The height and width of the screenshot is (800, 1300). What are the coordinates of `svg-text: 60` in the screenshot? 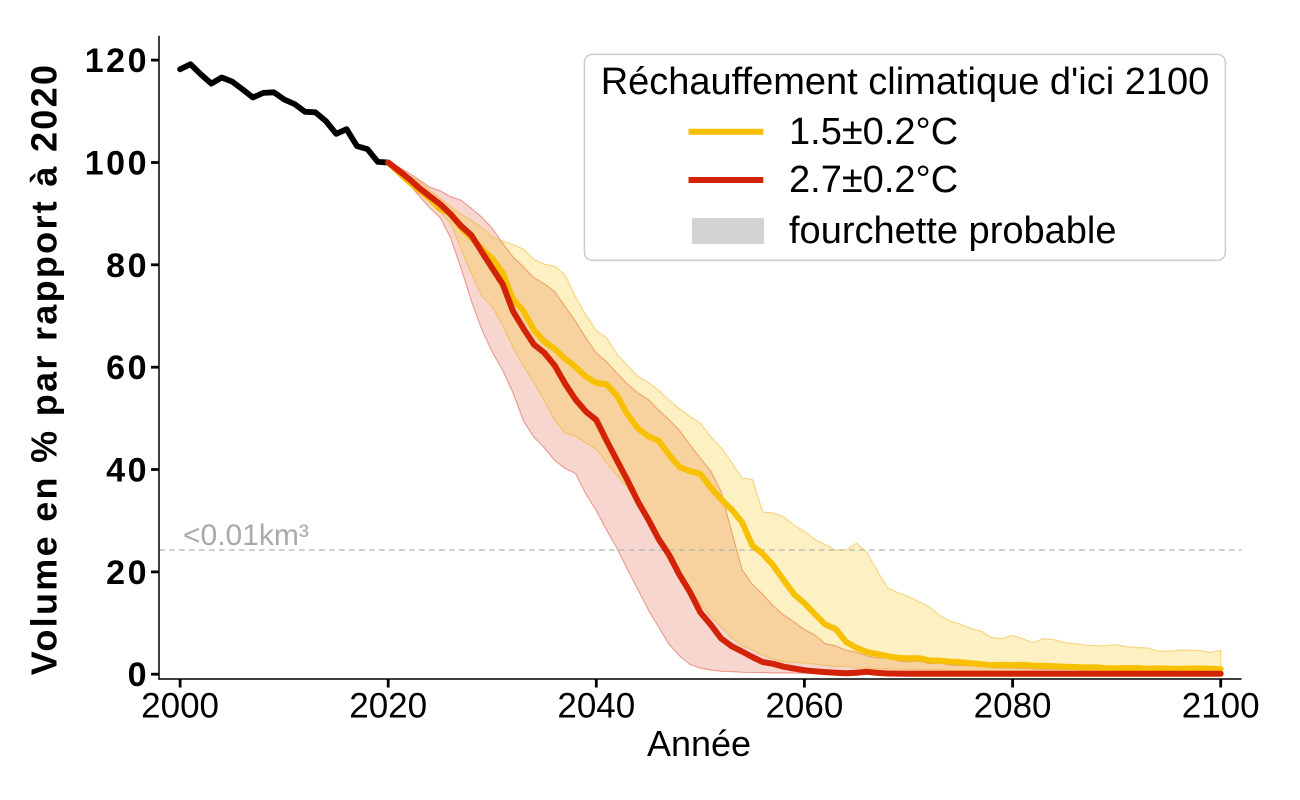 It's located at (127, 368).